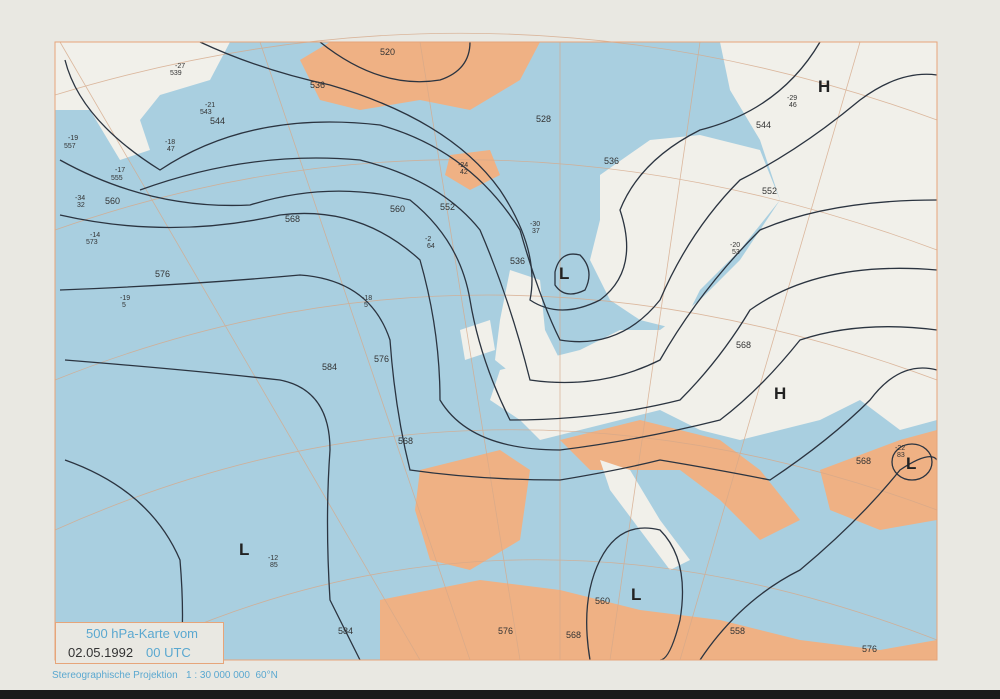 This screenshot has height=699, width=1000. Describe the element at coordinates (70, 146) in the screenshot. I see `svg-text: 557` at that location.